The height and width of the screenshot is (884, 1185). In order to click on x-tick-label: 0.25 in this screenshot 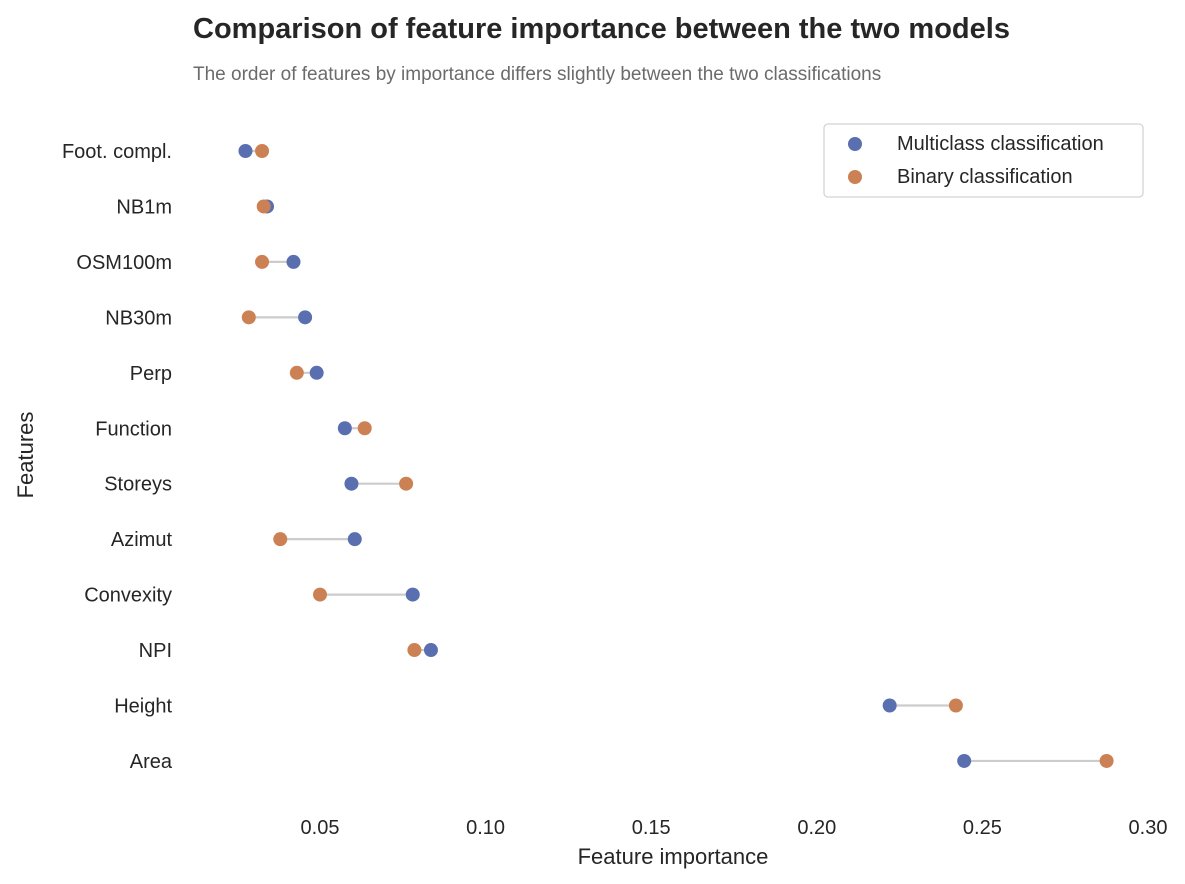, I will do `click(982, 828)`.